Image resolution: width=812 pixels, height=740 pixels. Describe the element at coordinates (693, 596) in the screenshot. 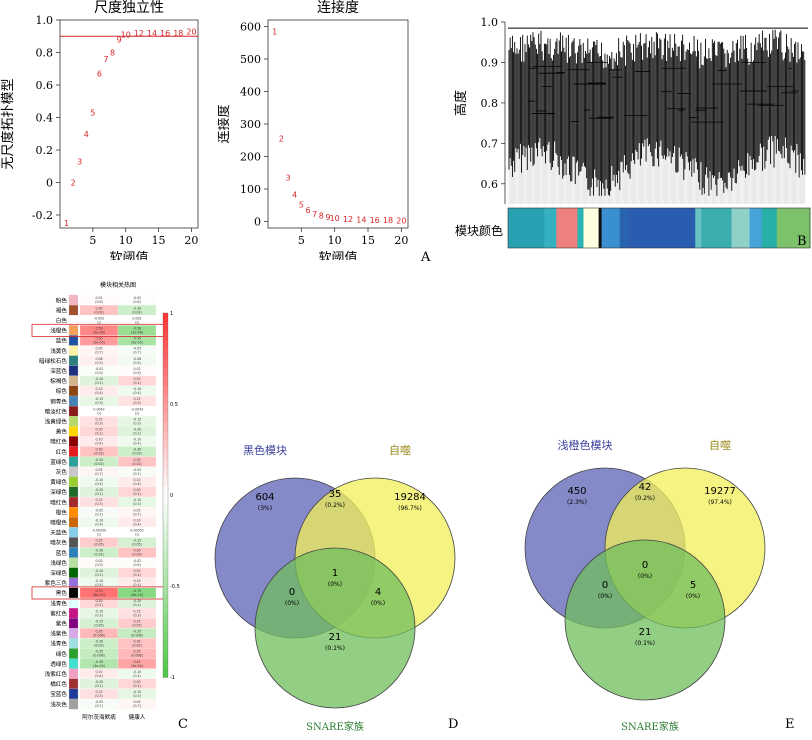

I see `venn-region-bc-percent: (0%)` at that location.